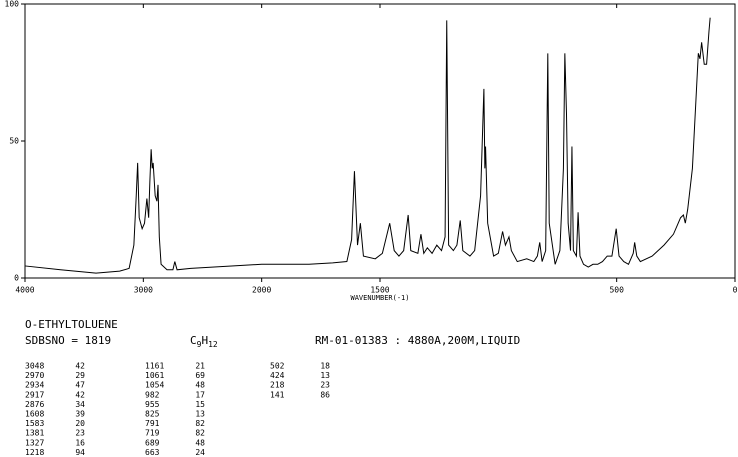 This screenshot has height=457, width=738. I want to click on peak-wavenumber: 2970, so click(34, 375).